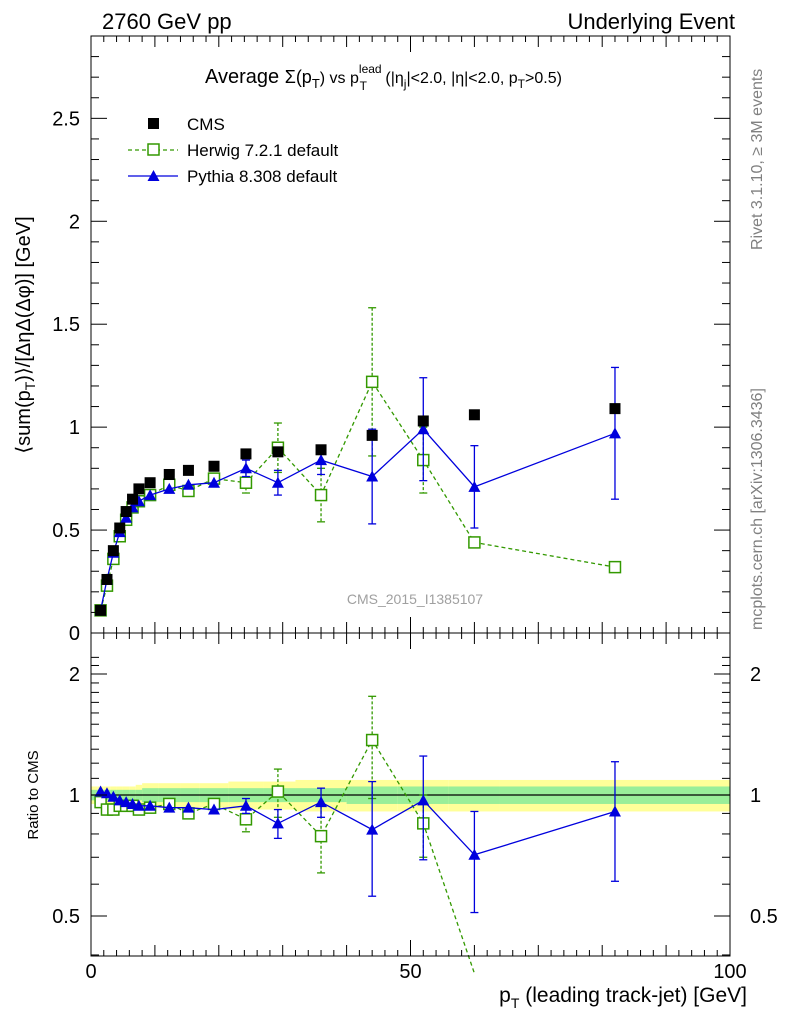 This screenshot has width=786, height=1024. Describe the element at coordinates (153, 175) in the screenshot. I see `legend-pythia-marker` at that location.